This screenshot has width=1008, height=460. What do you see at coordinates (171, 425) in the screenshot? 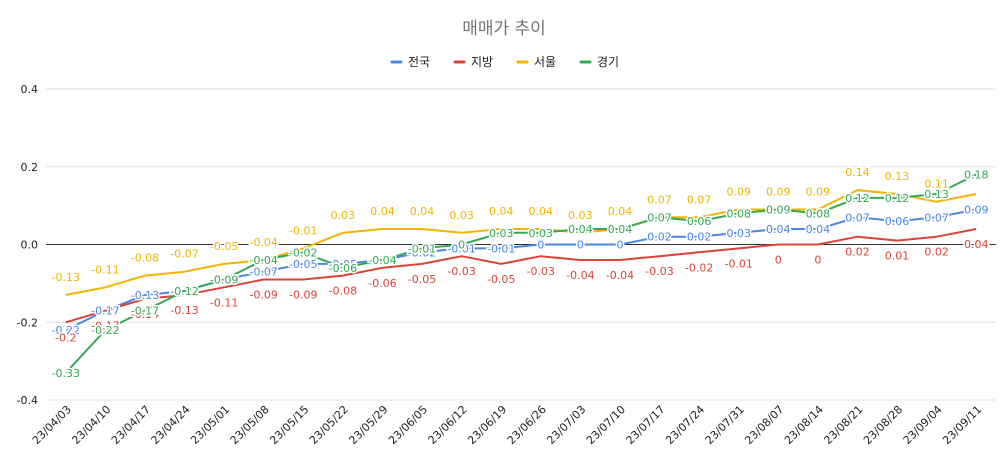
I see `x-tick-label: 23/04/24` at bounding box center [171, 425].